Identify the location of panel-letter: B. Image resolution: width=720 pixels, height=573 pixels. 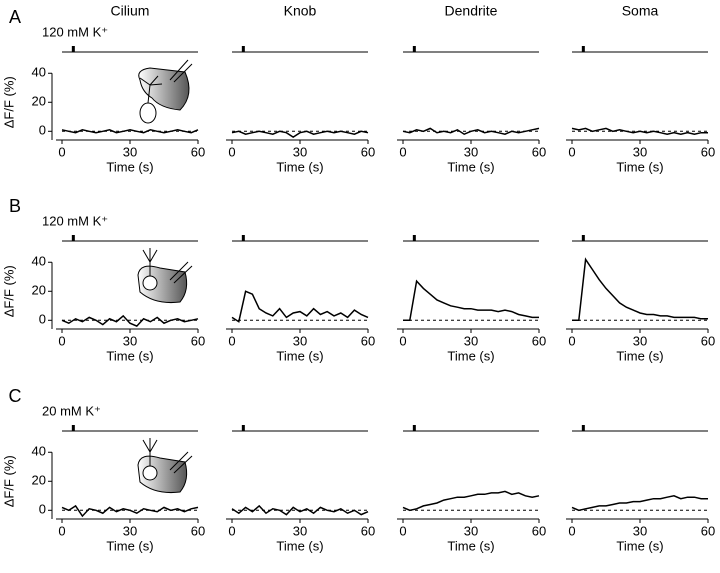
(15, 206).